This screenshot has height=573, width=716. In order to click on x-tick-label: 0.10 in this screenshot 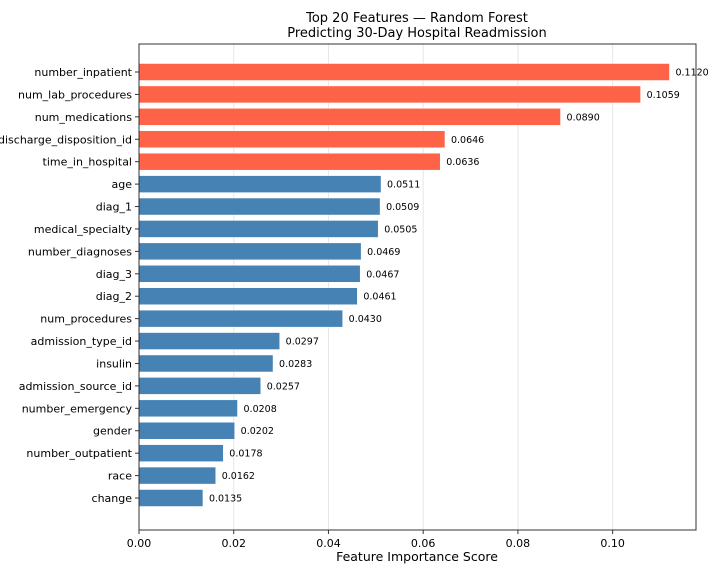, I will do `click(612, 543)`.